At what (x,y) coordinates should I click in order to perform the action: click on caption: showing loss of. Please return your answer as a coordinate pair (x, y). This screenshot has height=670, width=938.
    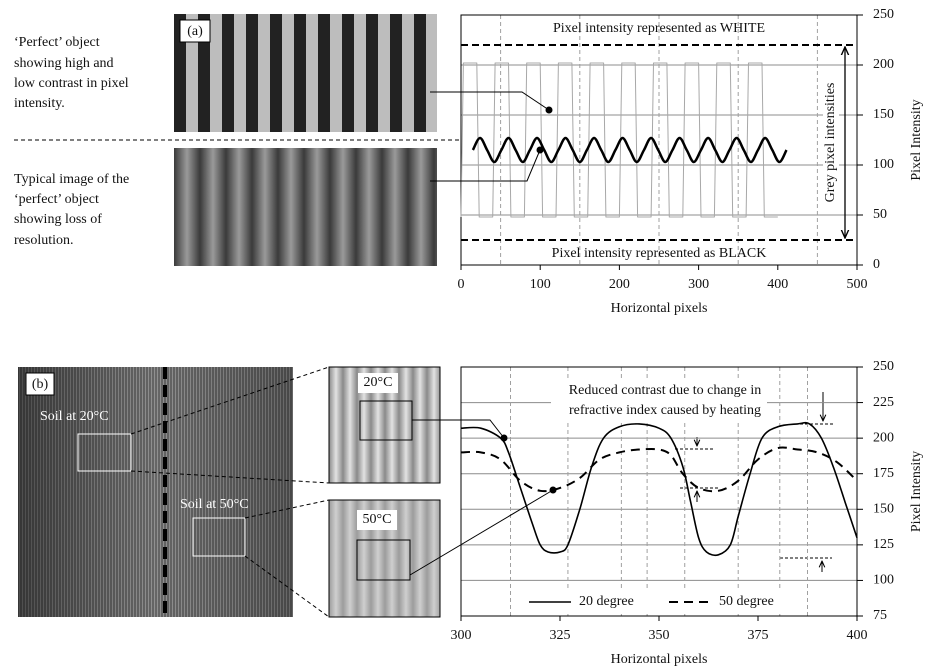
    Looking at the image, I should click on (58, 219).